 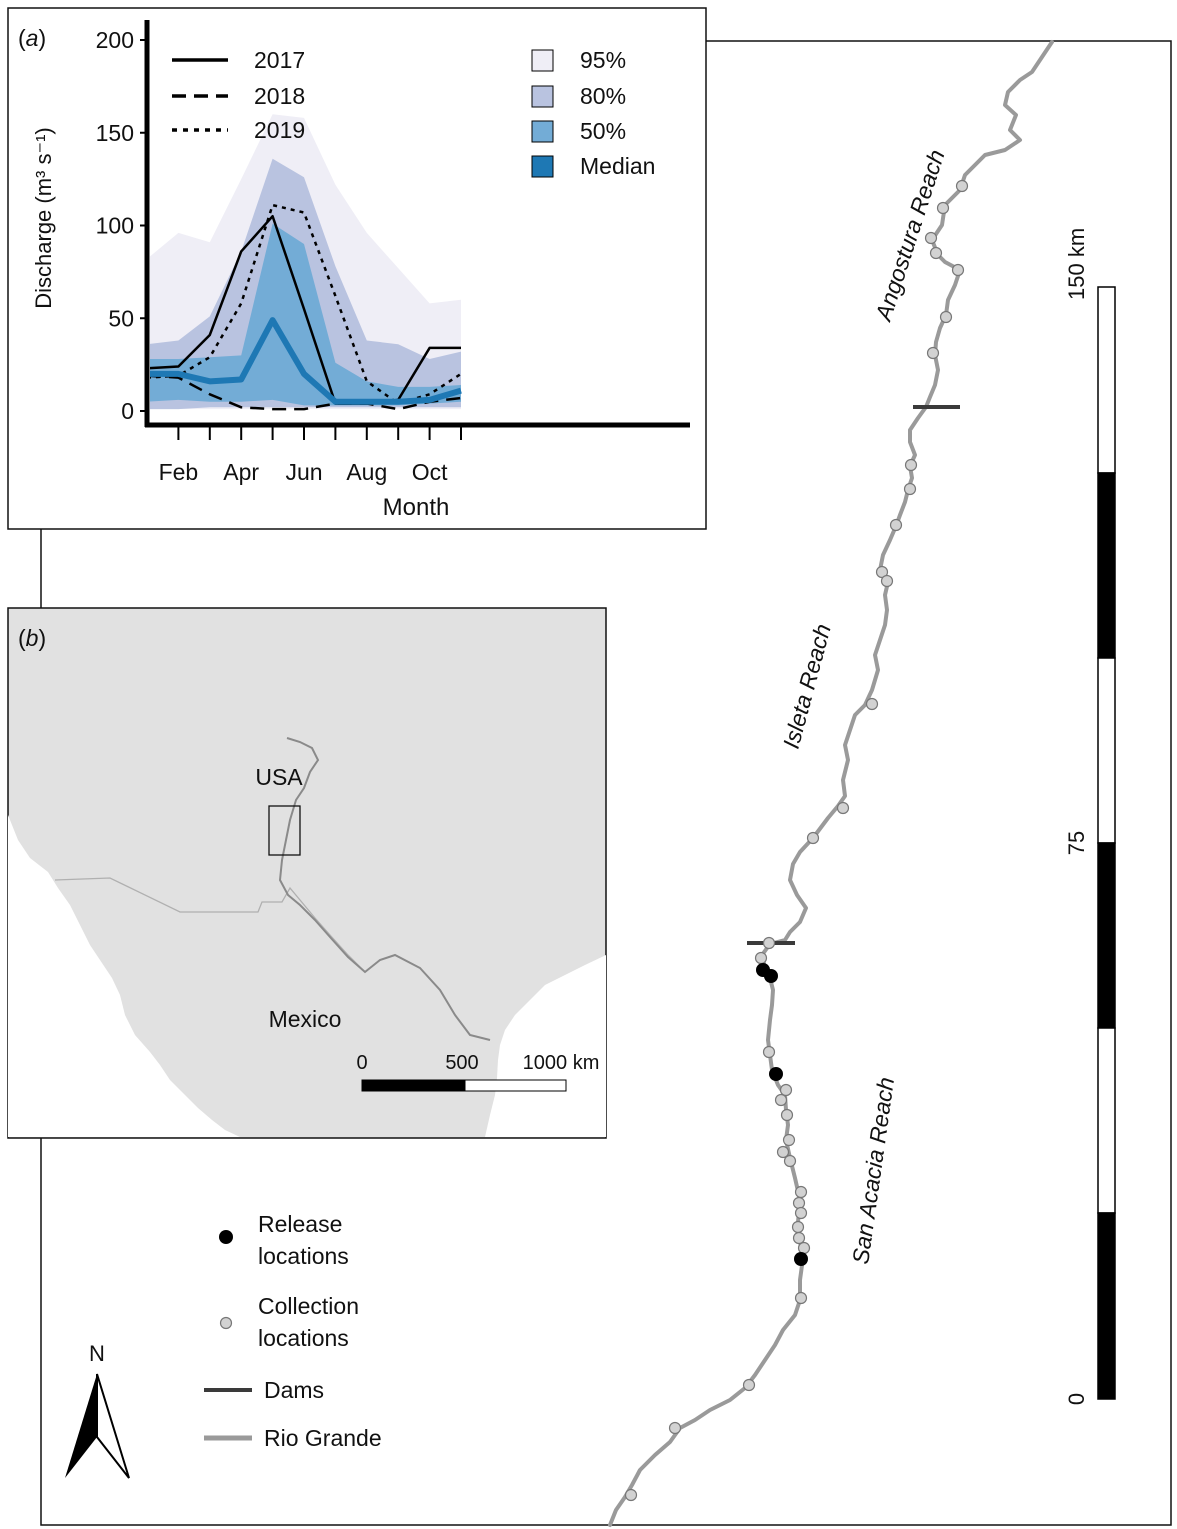 What do you see at coordinates (97, 1410) in the screenshot?
I see `north-arrow-icon: N` at bounding box center [97, 1410].